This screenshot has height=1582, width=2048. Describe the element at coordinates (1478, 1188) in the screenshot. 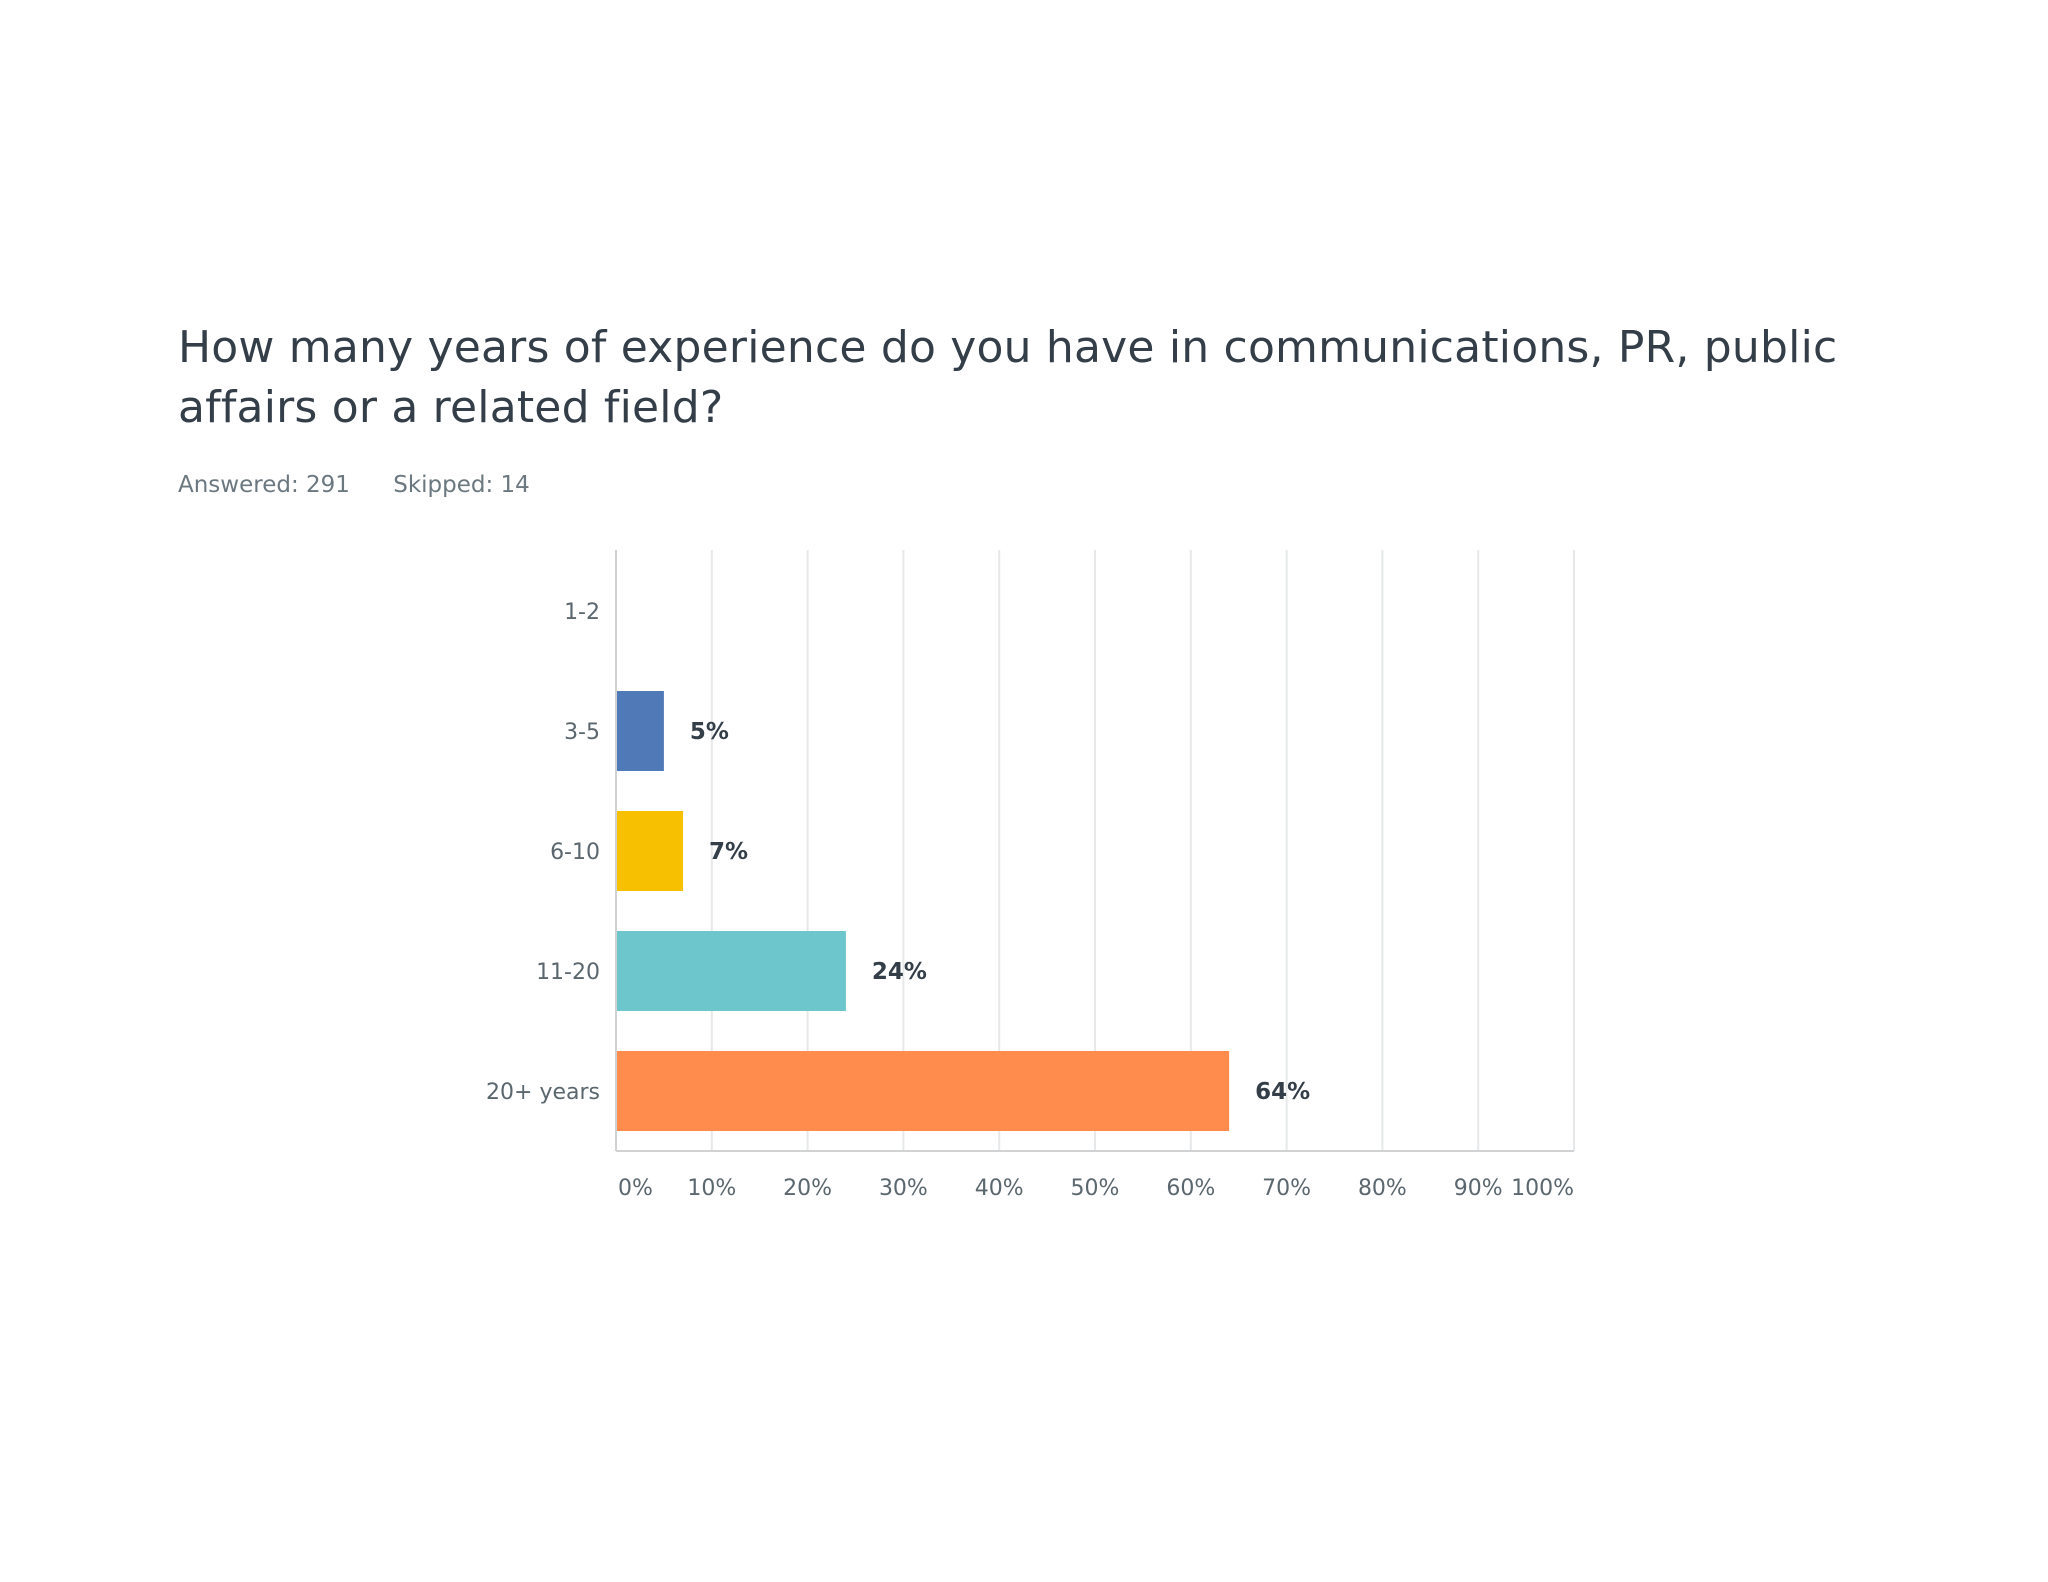

I see `x-tick-label: 90%` at that location.